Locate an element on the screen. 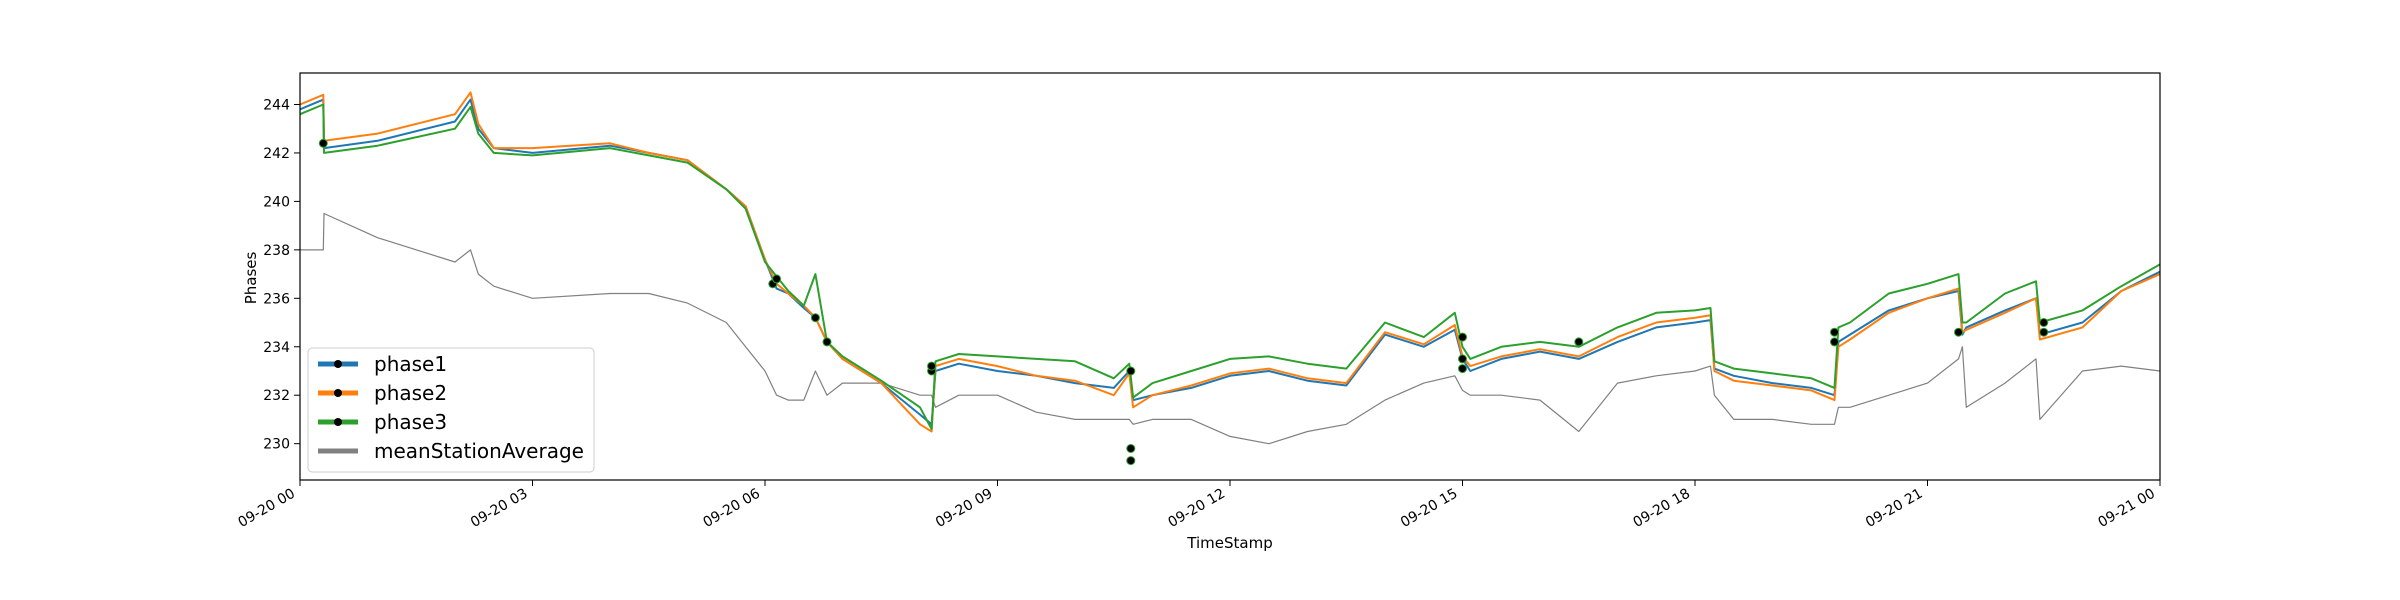  legend-marker-phase2 is located at coordinates (338, 393).